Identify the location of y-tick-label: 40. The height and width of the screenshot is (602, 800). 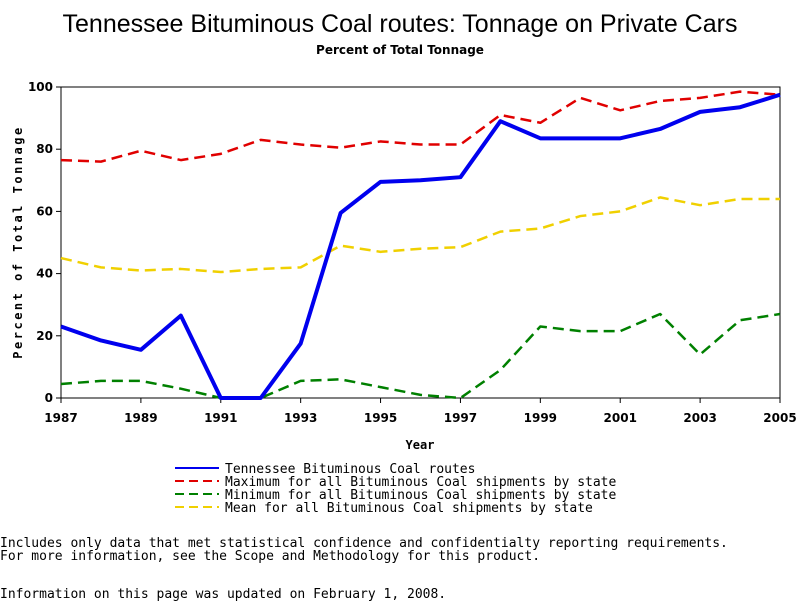
(44, 274).